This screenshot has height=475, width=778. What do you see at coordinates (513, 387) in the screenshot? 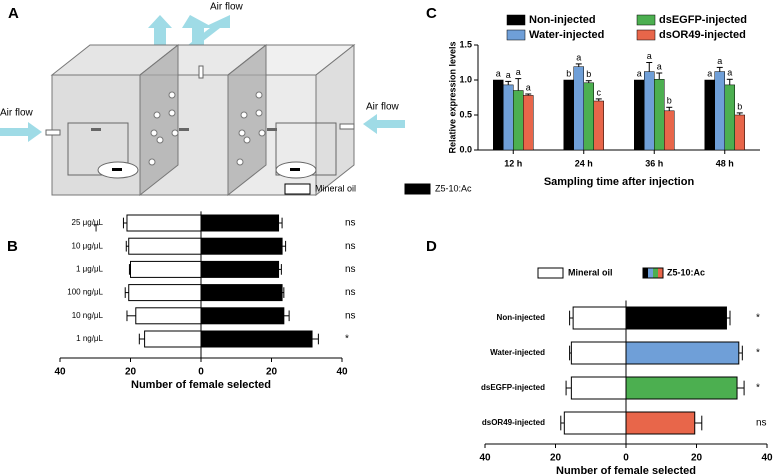
I see `category-label: dsEGFP-injected` at bounding box center [513, 387].